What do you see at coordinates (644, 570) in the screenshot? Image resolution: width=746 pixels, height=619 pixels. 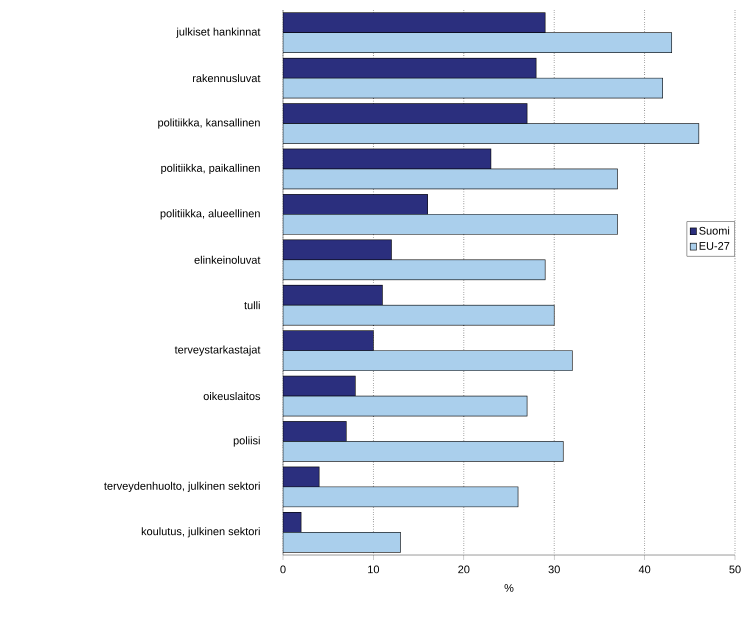 I see `x-tick-label: 40` at bounding box center [644, 570].